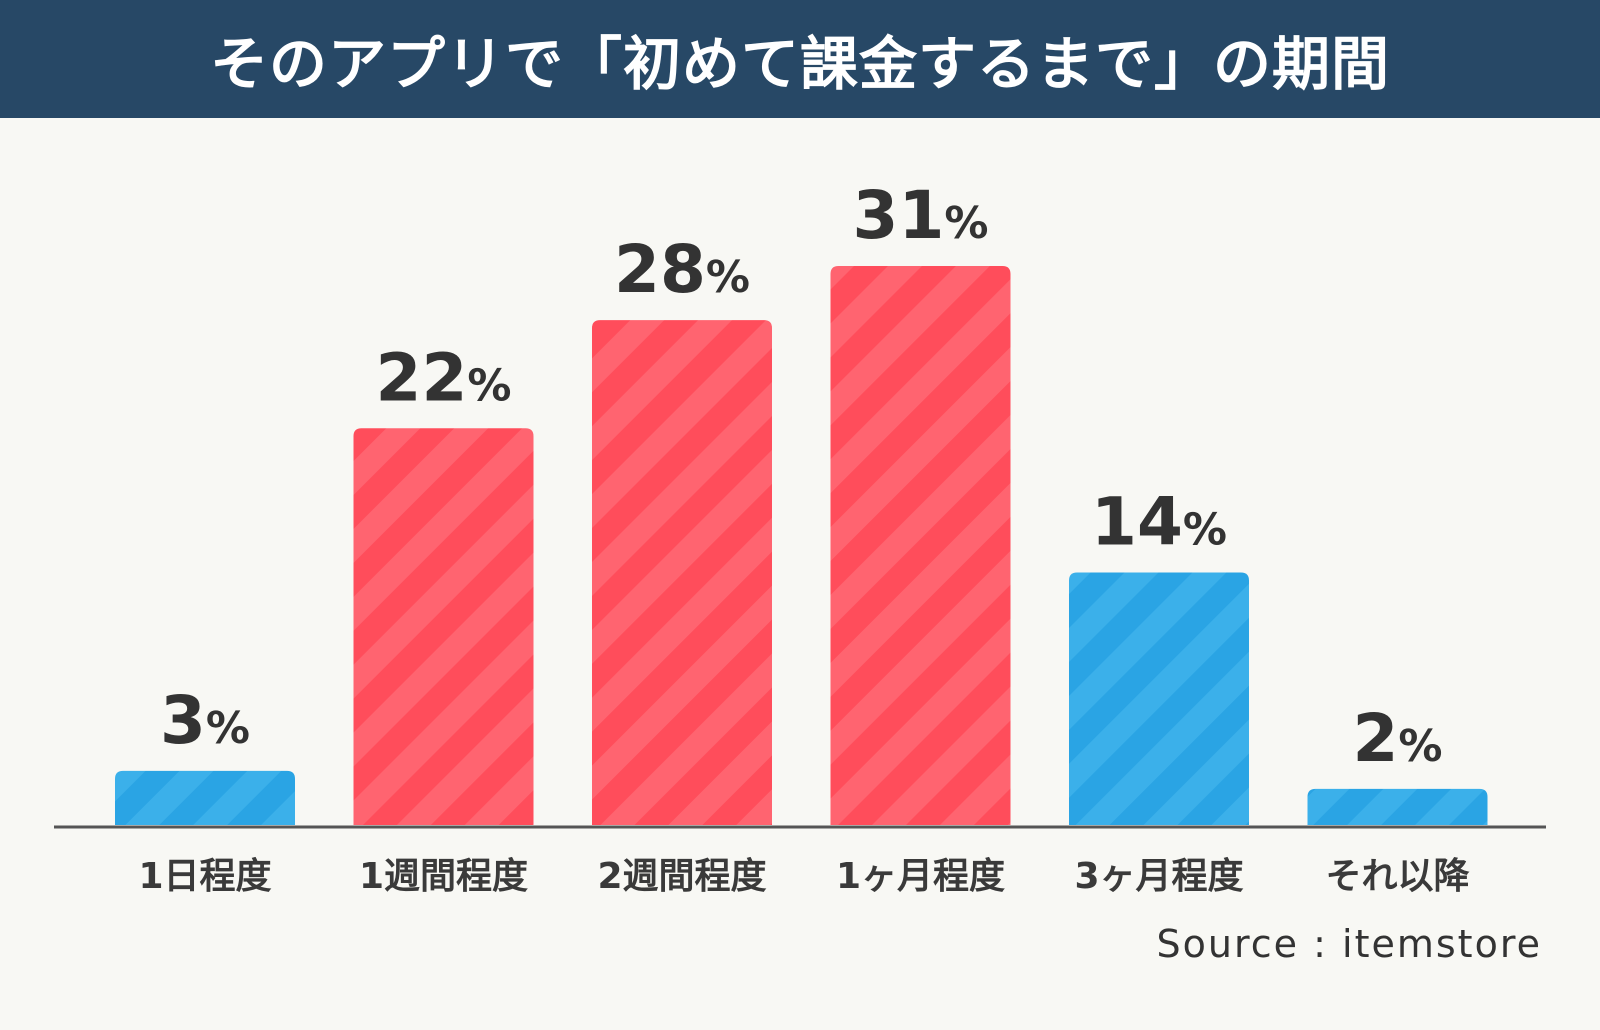 The height and width of the screenshot is (1030, 1600). Describe the element at coordinates (1158, 876) in the screenshot. I see `category-label-5: 3ヶ月程度` at that location.